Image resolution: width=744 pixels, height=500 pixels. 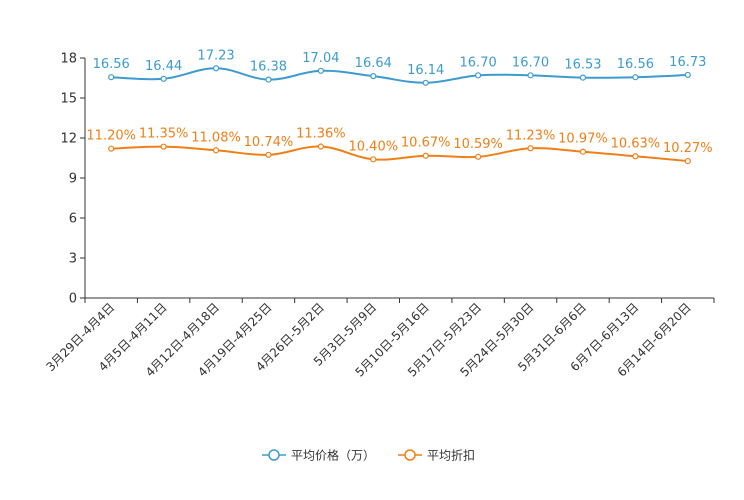 I want to click on data-label: 16.38, so click(x=268, y=67).